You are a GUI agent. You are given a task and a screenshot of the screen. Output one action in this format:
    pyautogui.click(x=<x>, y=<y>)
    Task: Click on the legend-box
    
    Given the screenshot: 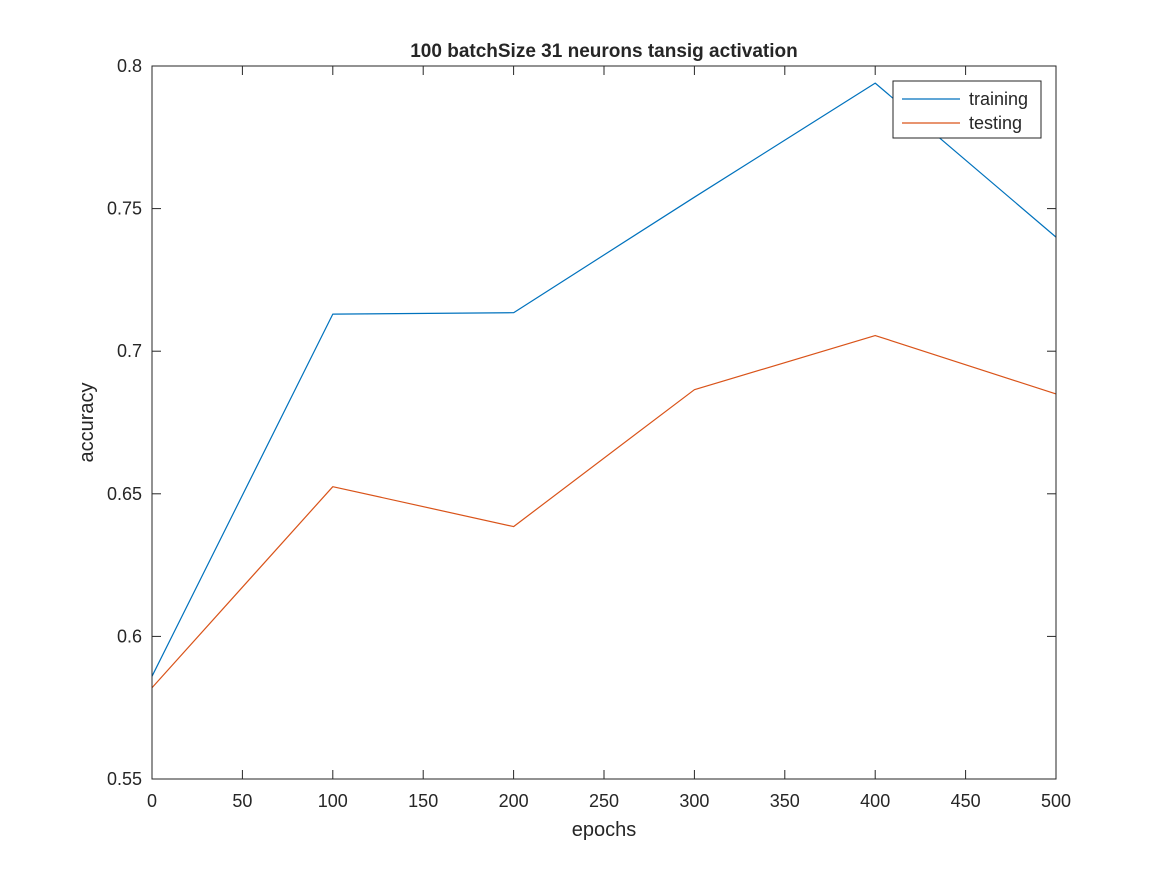 What is the action you would take?
    pyautogui.click(x=967, y=109)
    